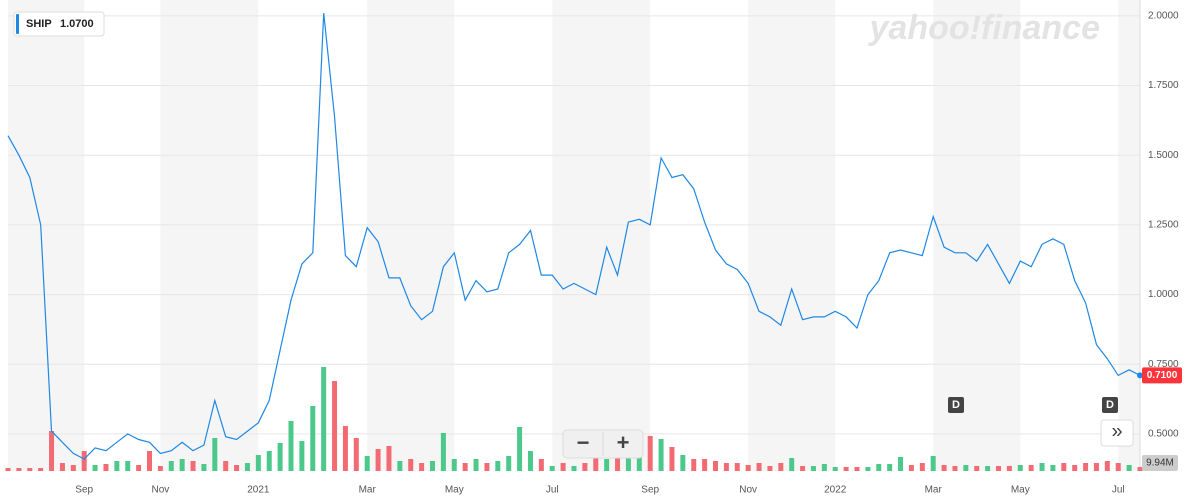 The height and width of the screenshot is (502, 1189). What do you see at coordinates (552, 490) in the screenshot?
I see `x-tick-label: Jul` at bounding box center [552, 490].